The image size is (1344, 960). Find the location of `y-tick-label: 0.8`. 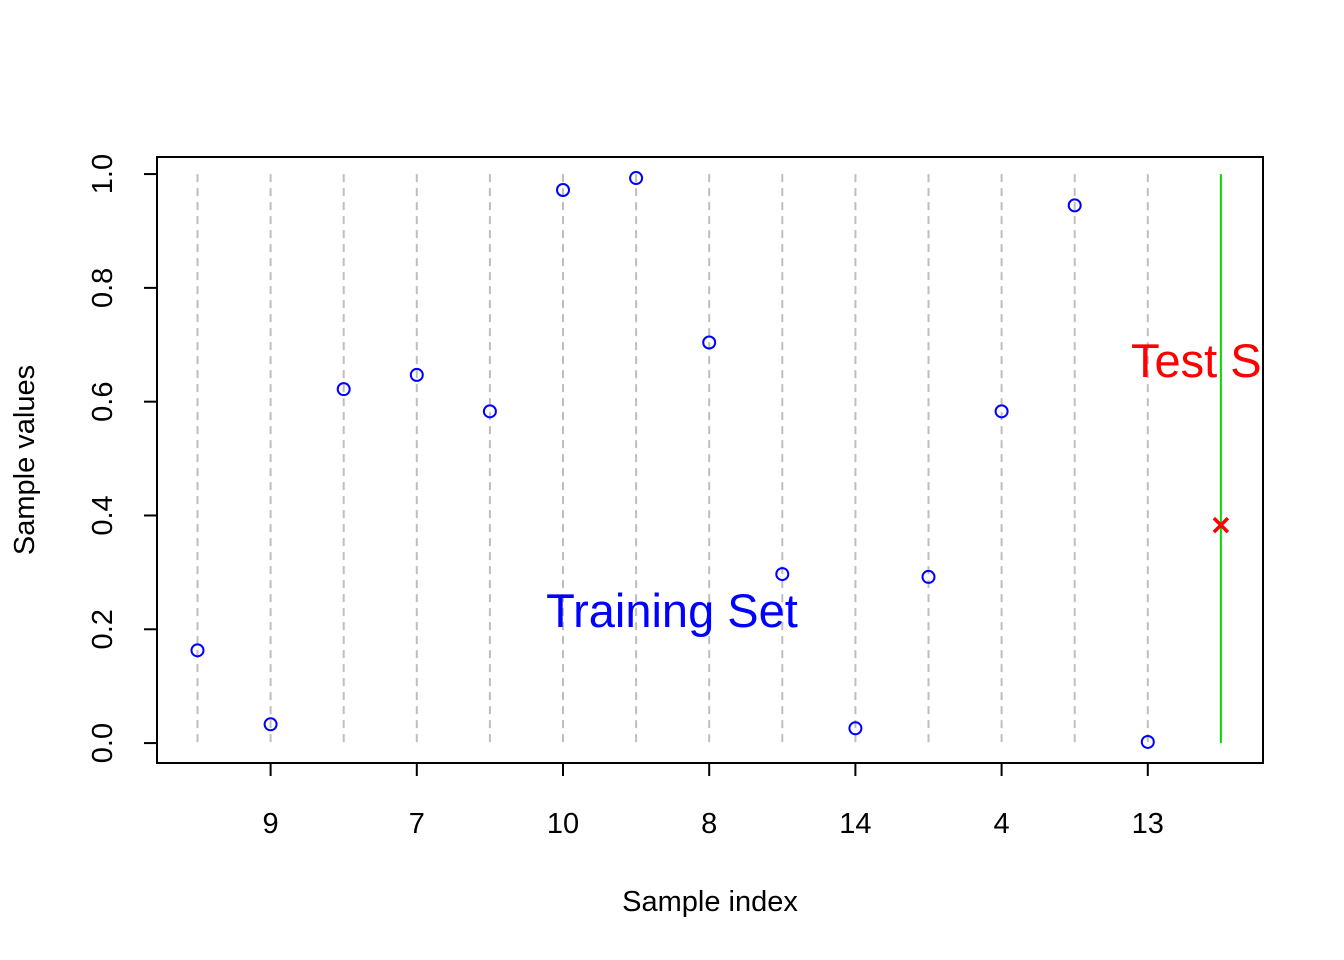

y-tick-label: 0.8 is located at coordinates (103, 288).